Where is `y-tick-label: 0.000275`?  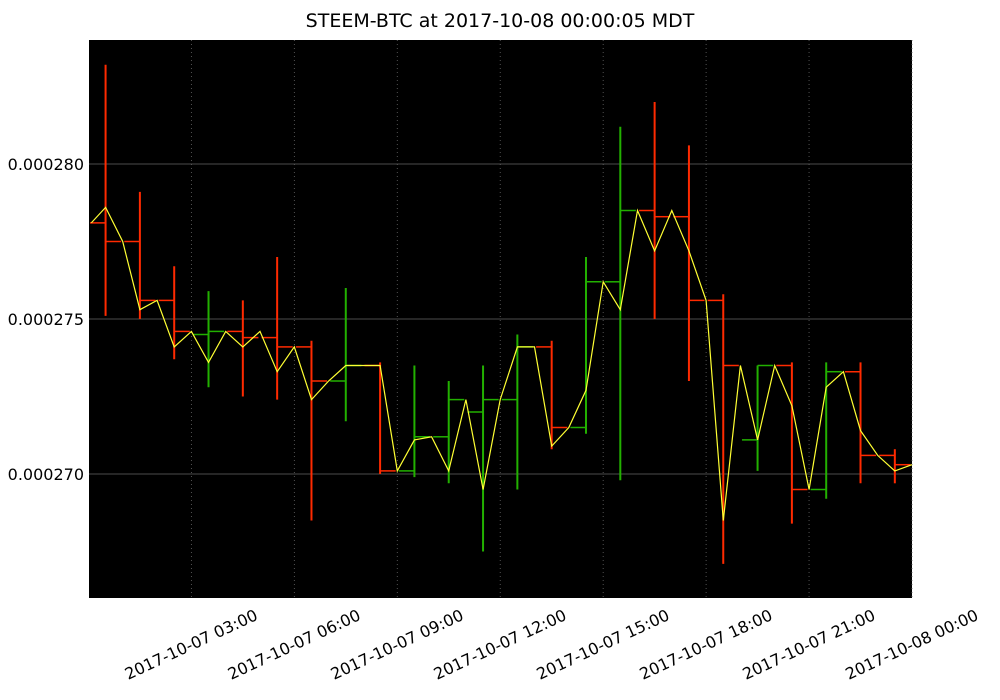
y-tick-label: 0.000275 is located at coordinates (46, 319).